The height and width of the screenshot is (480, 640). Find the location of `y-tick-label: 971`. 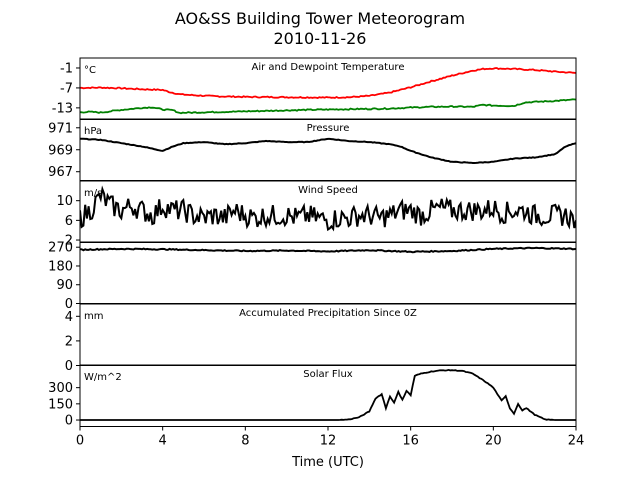

y-tick-label: 971 is located at coordinates (60, 128).